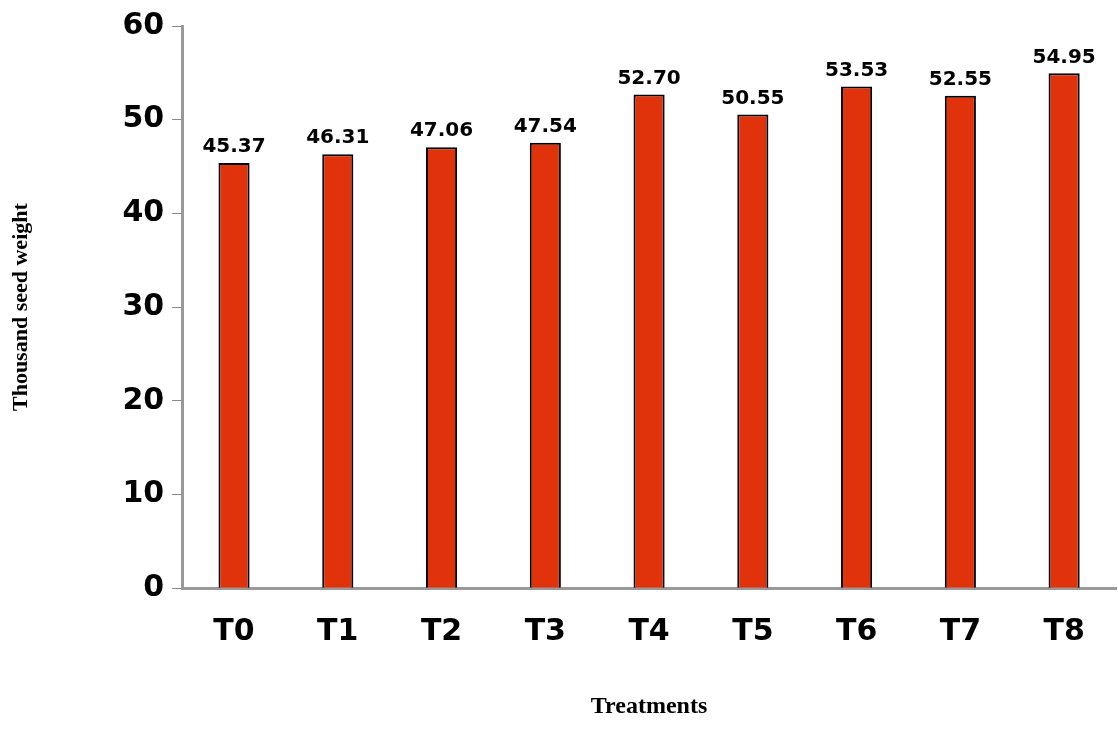  I want to click on data-label: 47.54, so click(545, 124).